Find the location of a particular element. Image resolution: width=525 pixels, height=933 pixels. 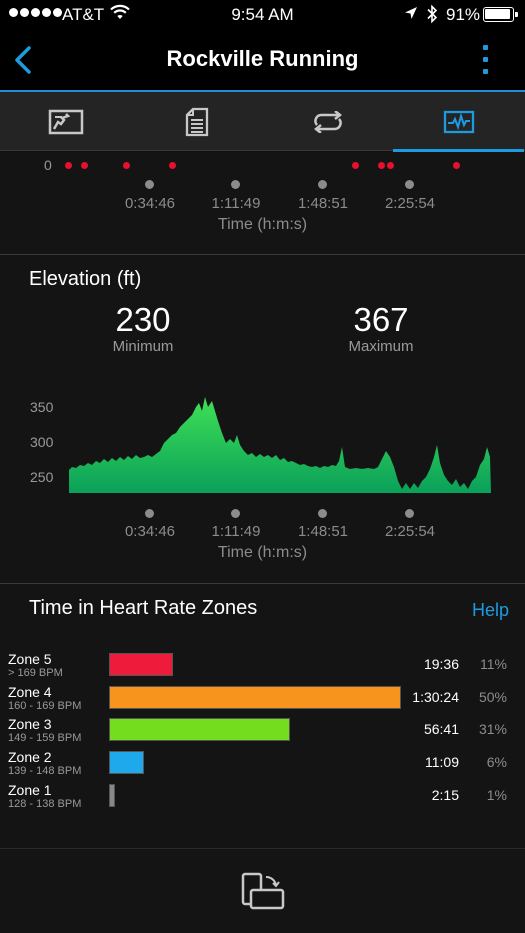

hr-zones-title: Time in Heart Rate Zones is located at coordinates (143, 608).